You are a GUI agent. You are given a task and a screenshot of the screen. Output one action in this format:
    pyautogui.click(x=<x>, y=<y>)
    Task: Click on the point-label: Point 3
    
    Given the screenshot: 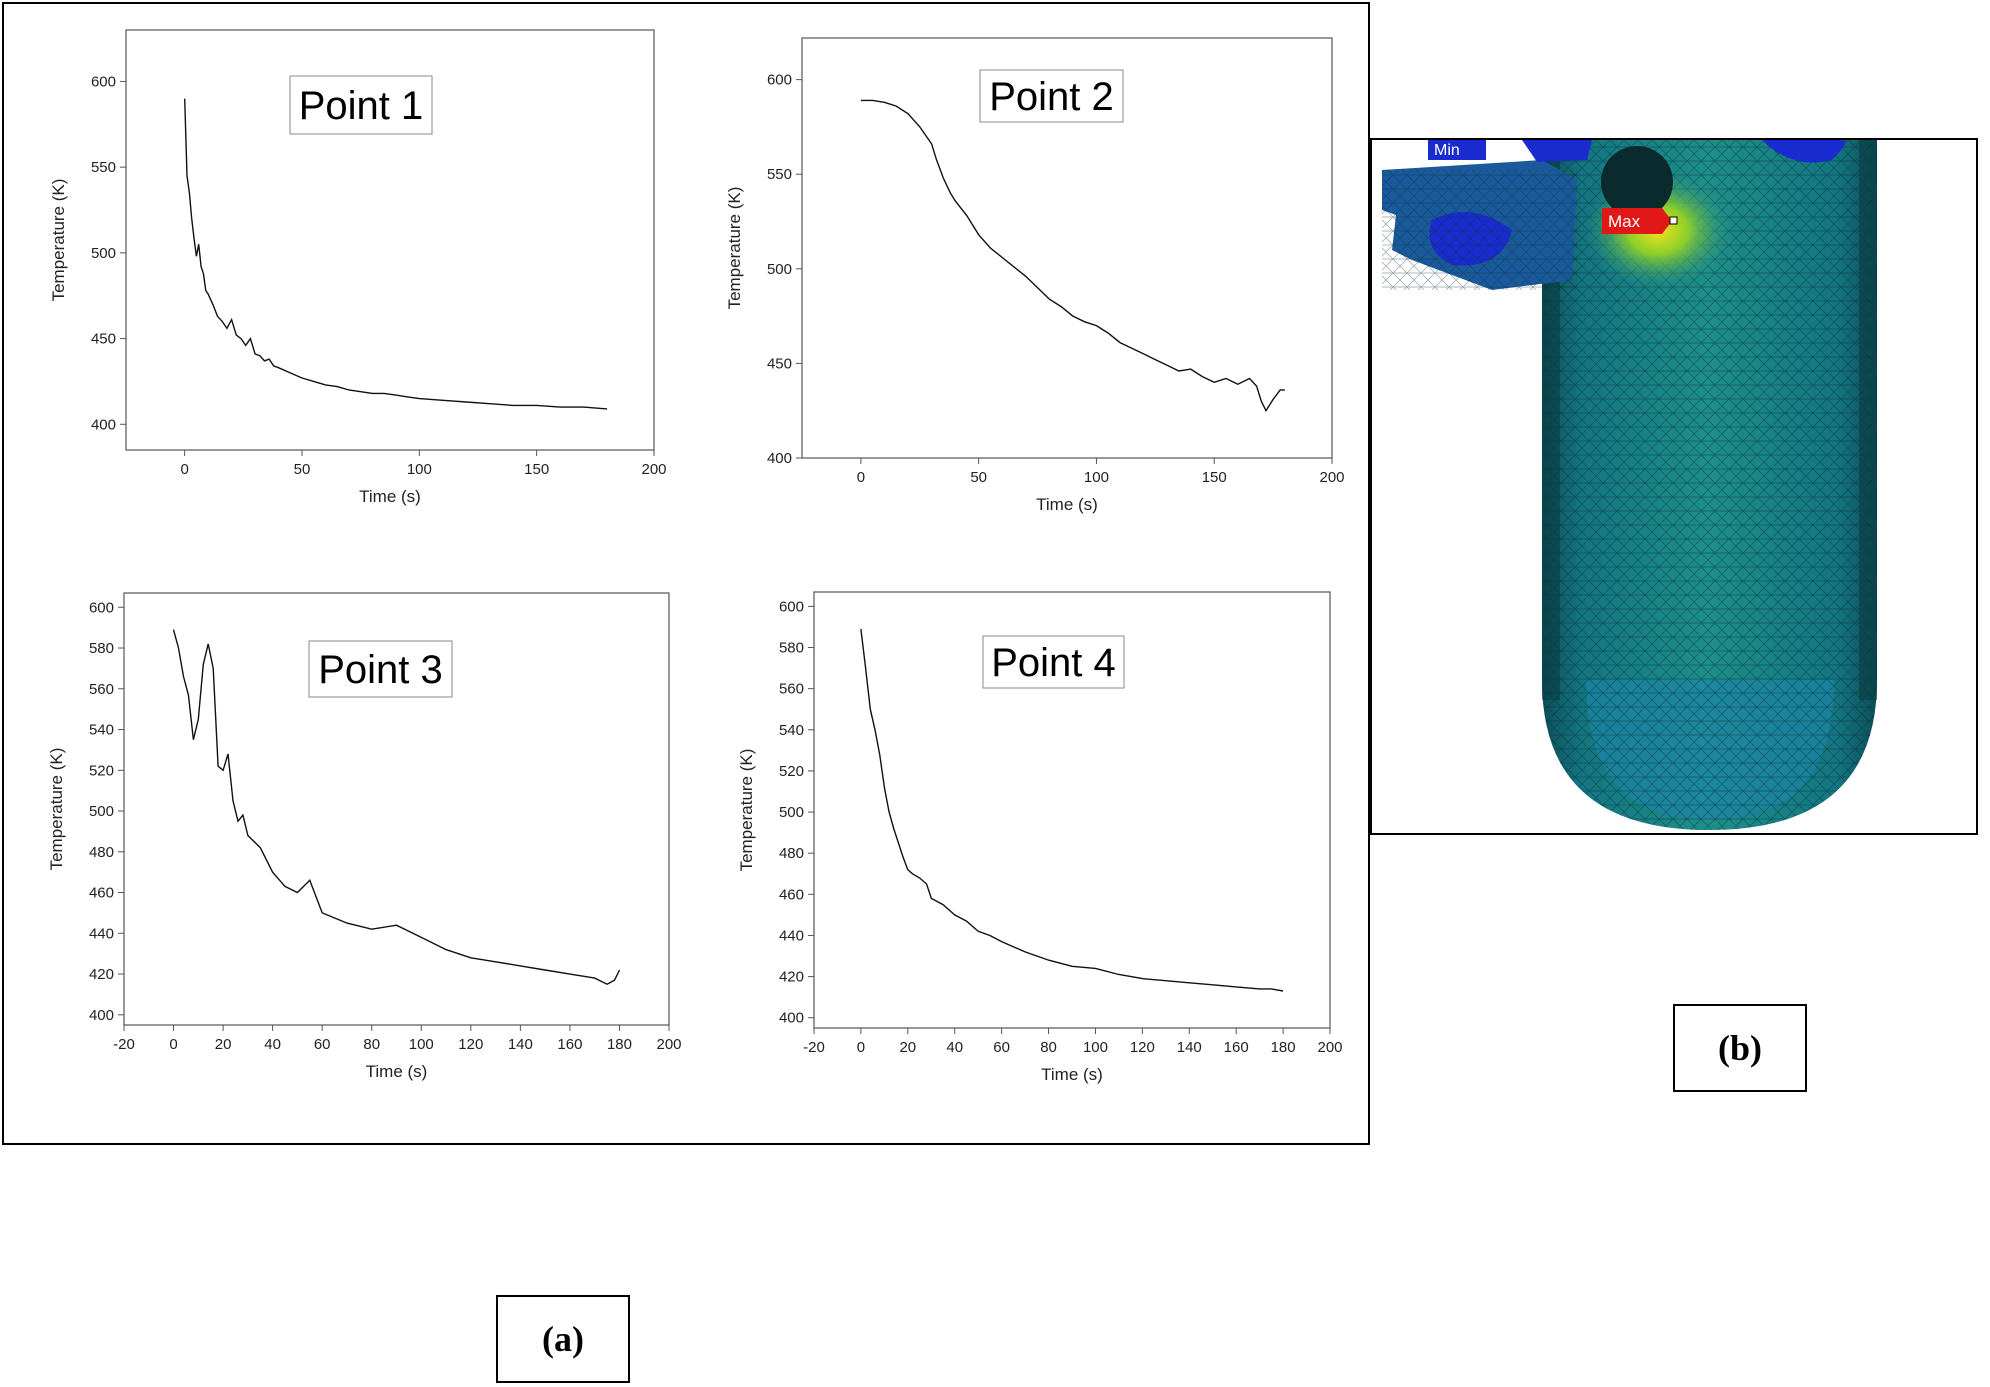 What is the action you would take?
    pyautogui.click(x=380, y=670)
    